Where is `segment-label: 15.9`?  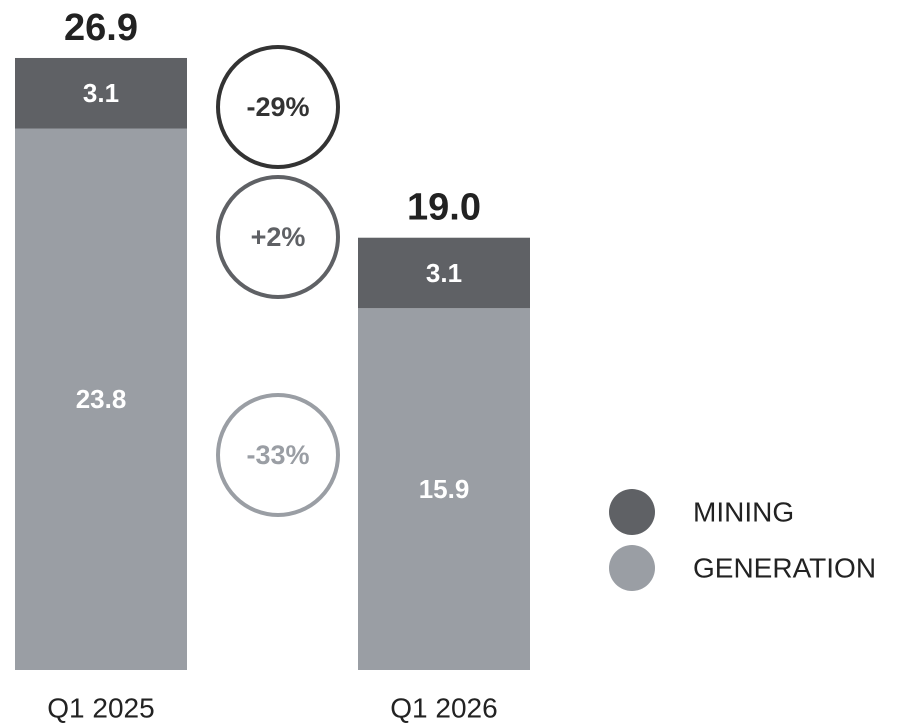 segment-label: 15.9 is located at coordinates (444, 489).